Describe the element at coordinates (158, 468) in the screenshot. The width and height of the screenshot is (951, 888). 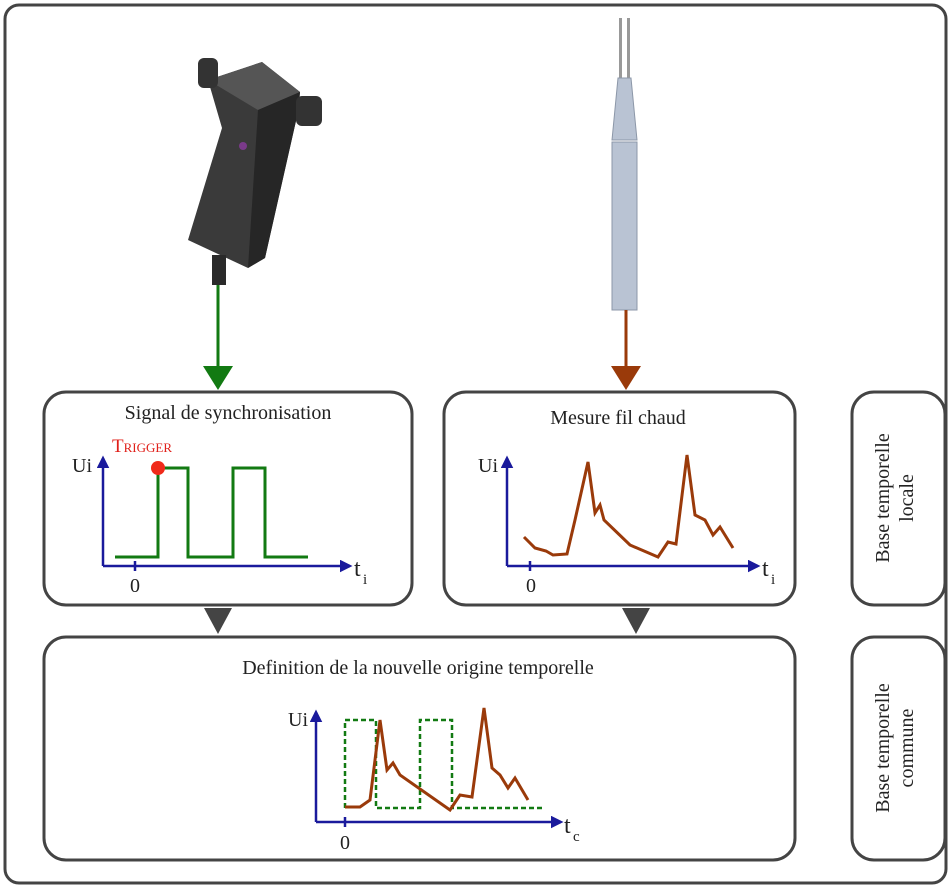
I see `trigger-dot` at that location.